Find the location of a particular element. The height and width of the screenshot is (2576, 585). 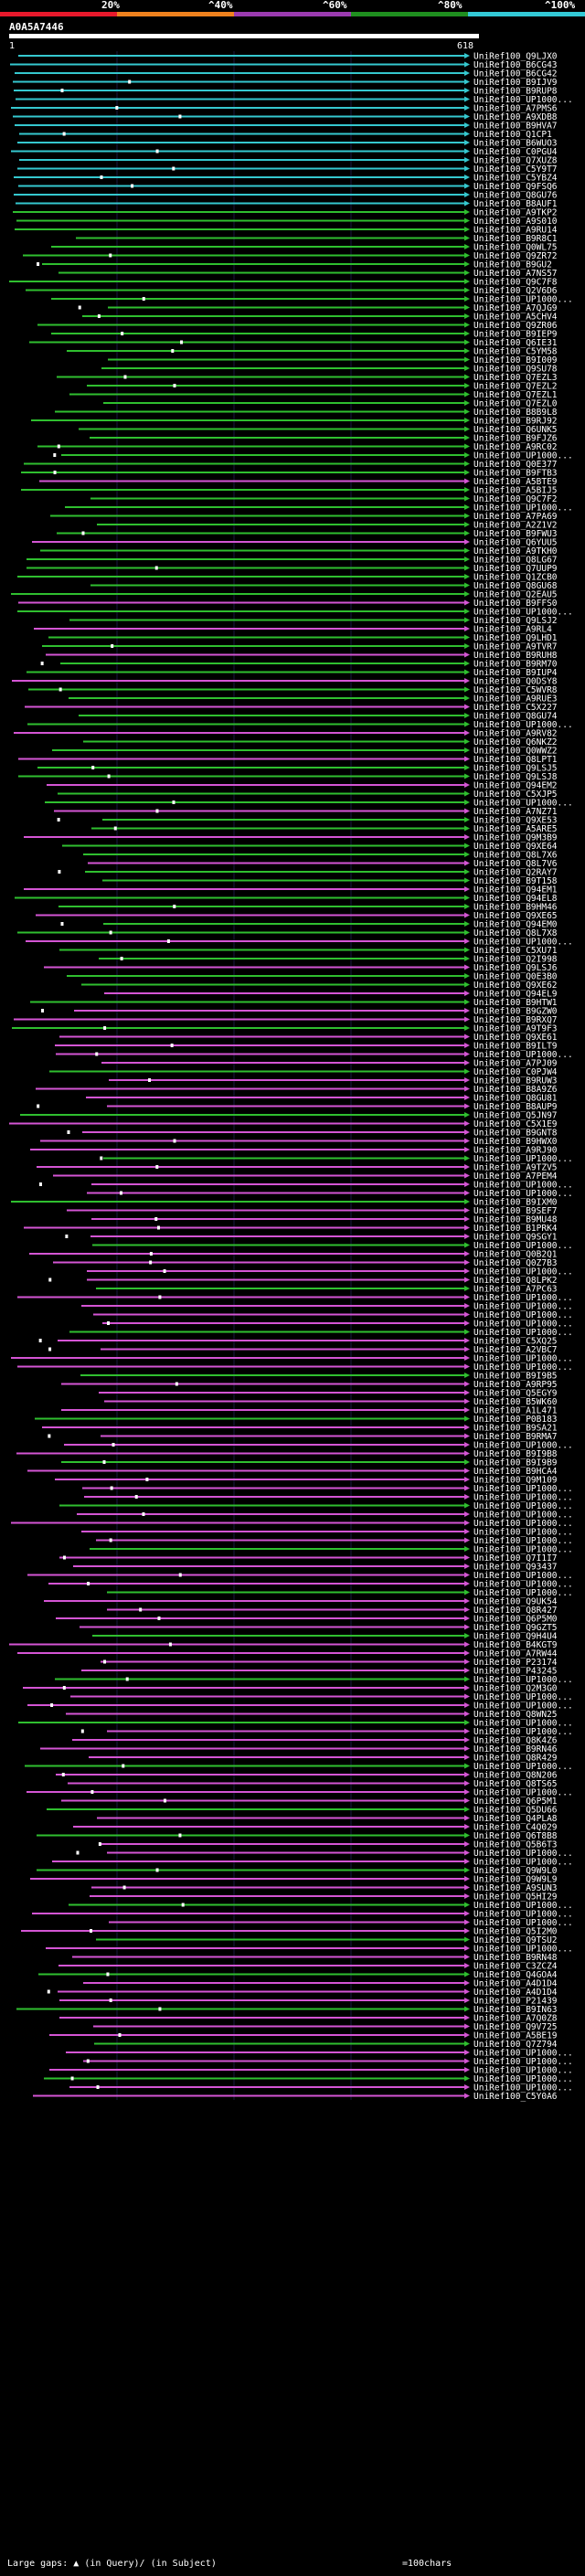

hit-label: UniRef100_C5Y0A6 is located at coordinates (515, 2097).